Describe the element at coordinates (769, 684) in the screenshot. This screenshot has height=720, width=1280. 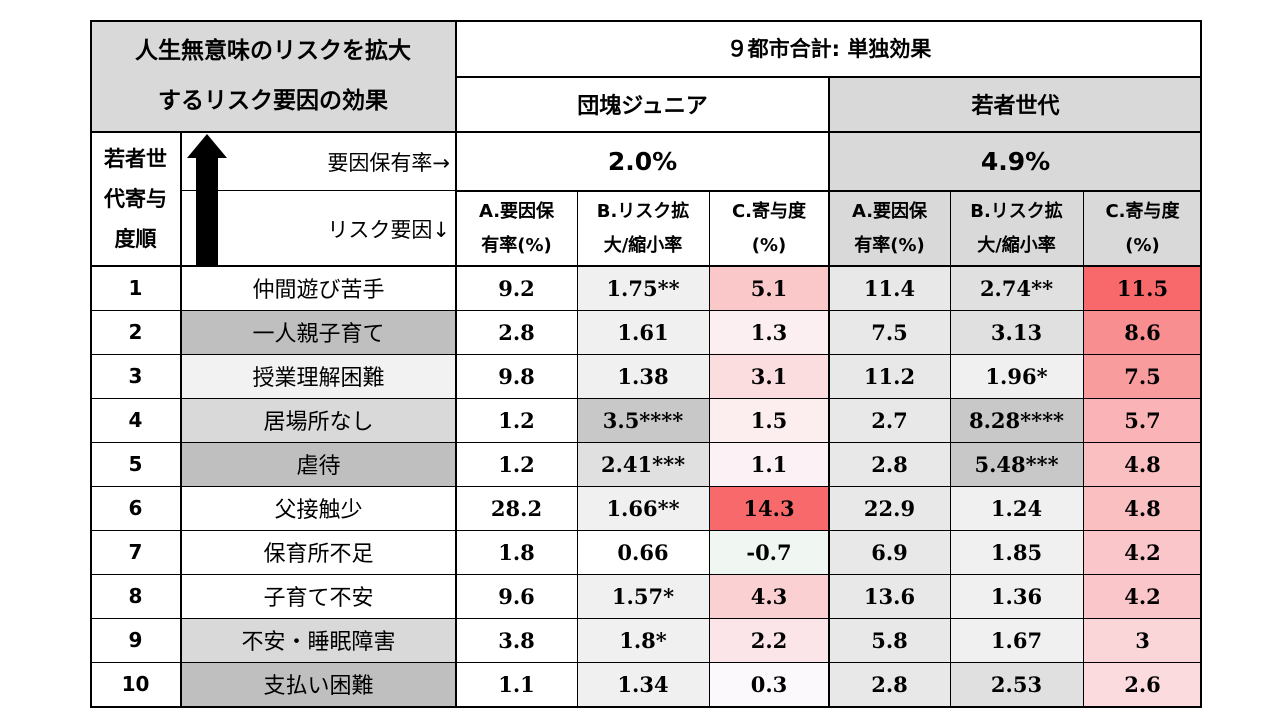
I see `value-cell: 0.3` at that location.